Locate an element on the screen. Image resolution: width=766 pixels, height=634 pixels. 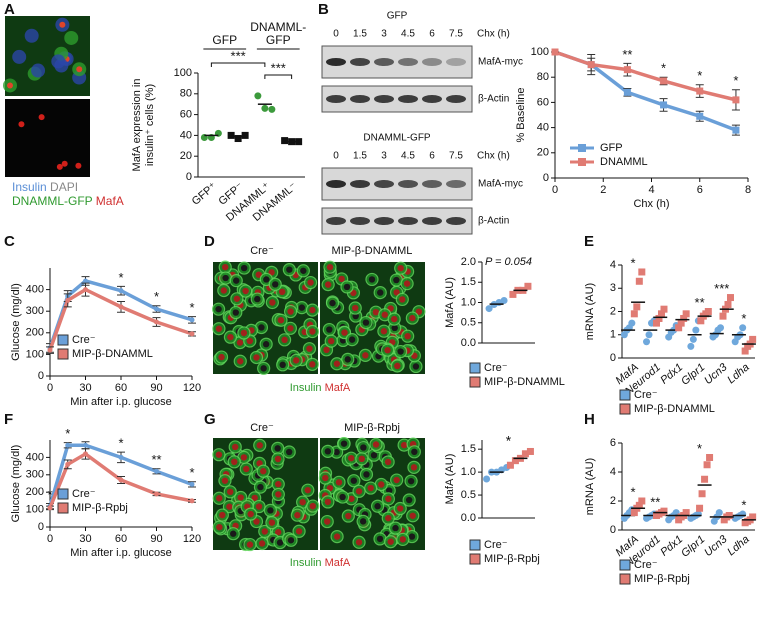
significance: ** is located at coordinates (700, 302).